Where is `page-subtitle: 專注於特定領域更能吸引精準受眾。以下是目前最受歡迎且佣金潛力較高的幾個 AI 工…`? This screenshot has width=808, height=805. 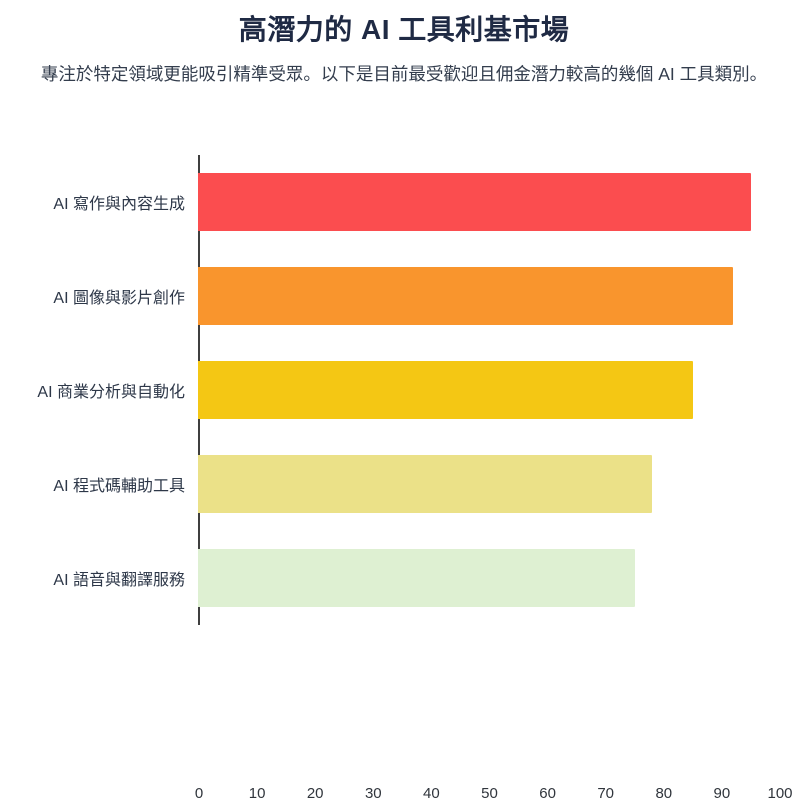 page-subtitle: 專注於特定領域更能吸引精準受眾。以下是目前最受歡迎且佣金潛力較高的幾個 AI 工… is located at coordinates (404, 74).